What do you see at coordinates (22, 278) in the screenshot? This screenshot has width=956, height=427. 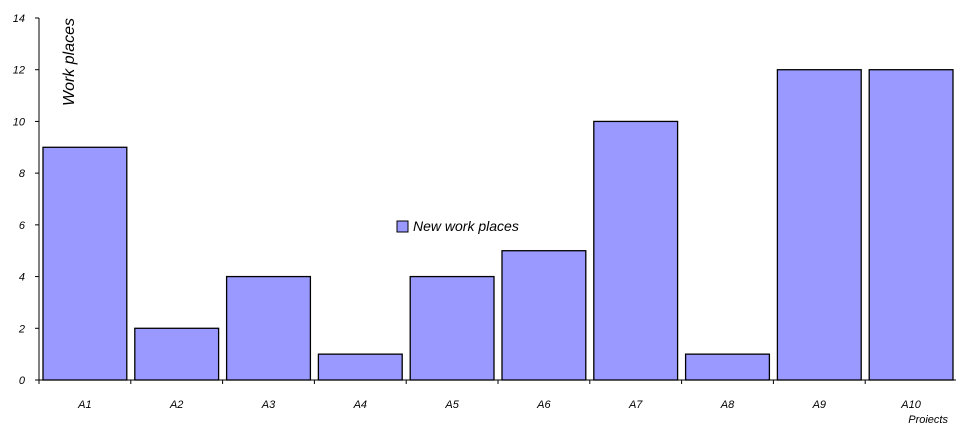 I see `y-tick-label: 4` at bounding box center [22, 278].